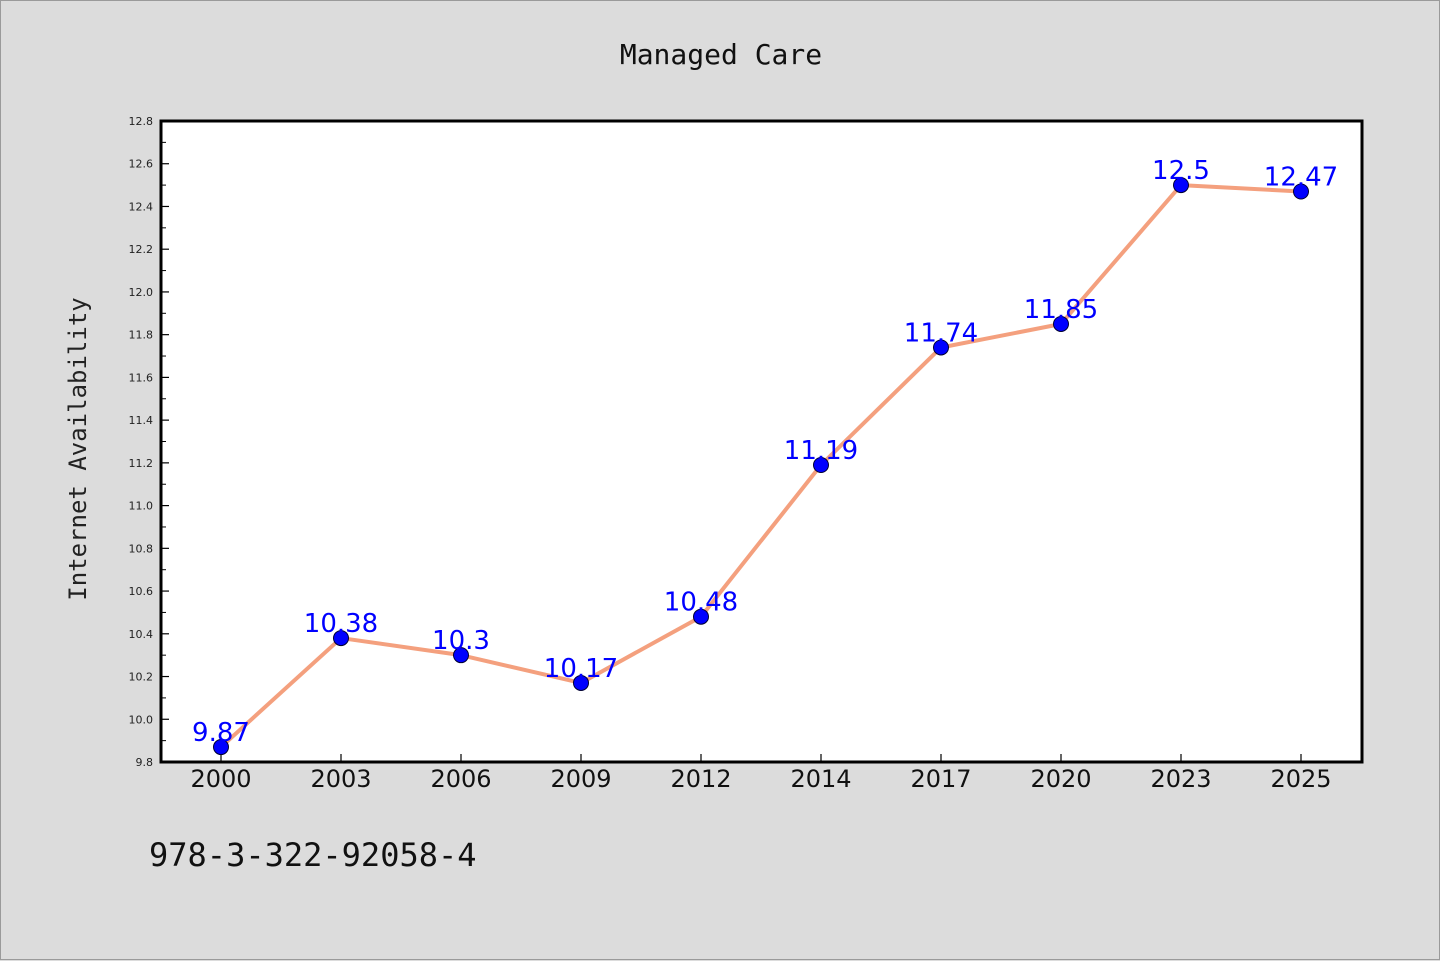 The width and height of the screenshot is (1440, 961). What do you see at coordinates (700, 779) in the screenshot?
I see `x-tick-label: 2012` at bounding box center [700, 779].